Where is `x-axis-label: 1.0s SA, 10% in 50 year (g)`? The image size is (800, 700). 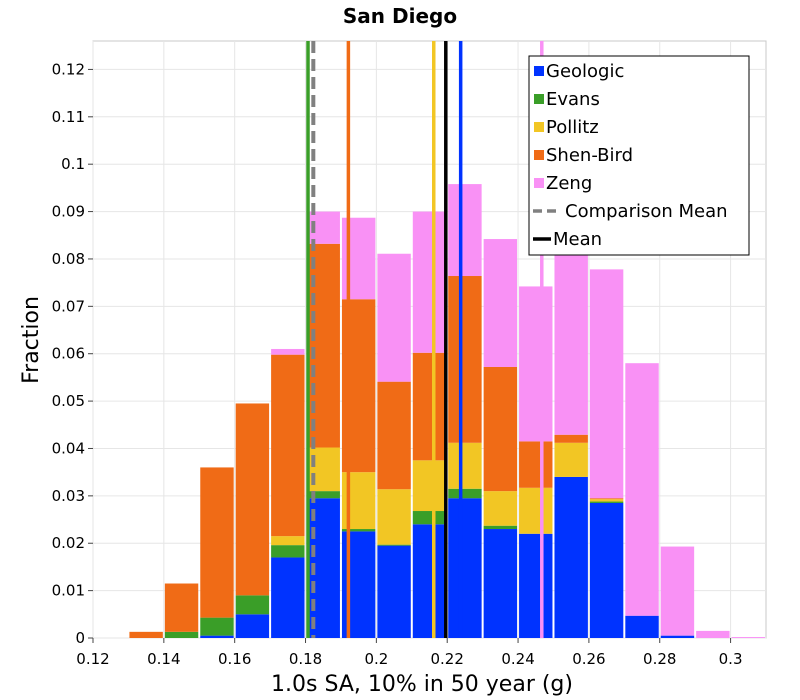
x-axis-label: 1.0s SA, 10% in 50 year (g) is located at coordinates (422, 684).